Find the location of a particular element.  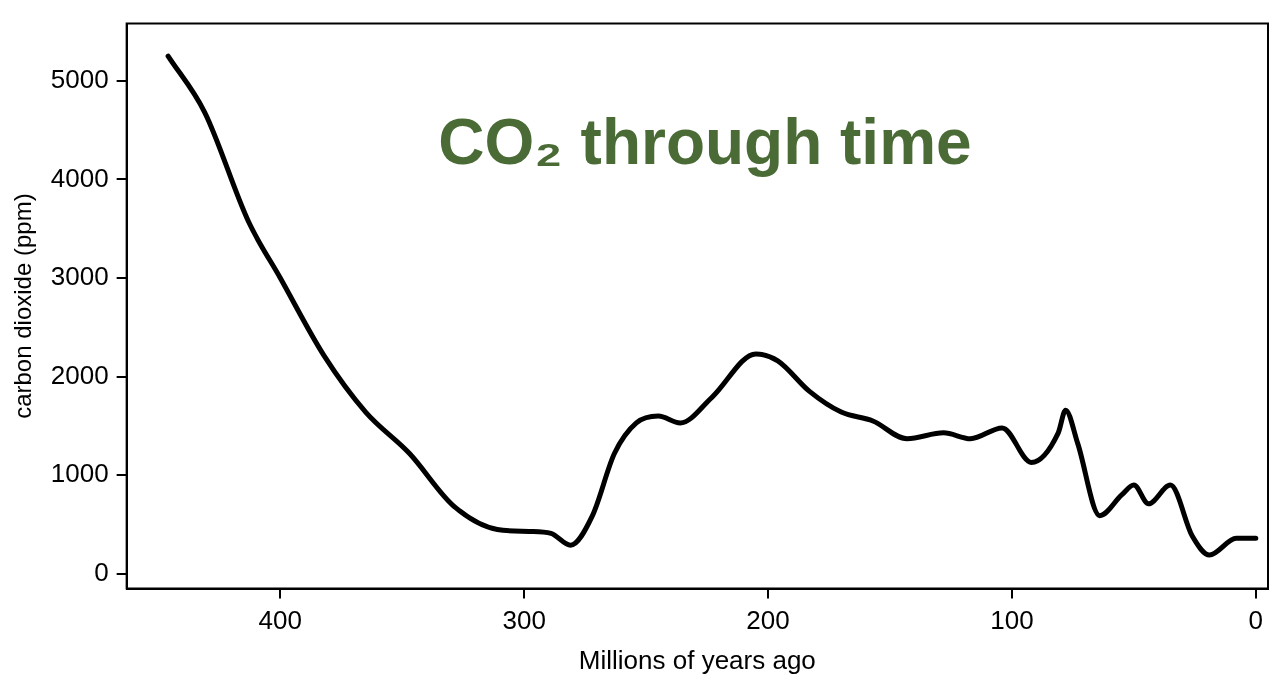

y-axis-title: carbon dioxide (ppm) is located at coordinates (23, 306).